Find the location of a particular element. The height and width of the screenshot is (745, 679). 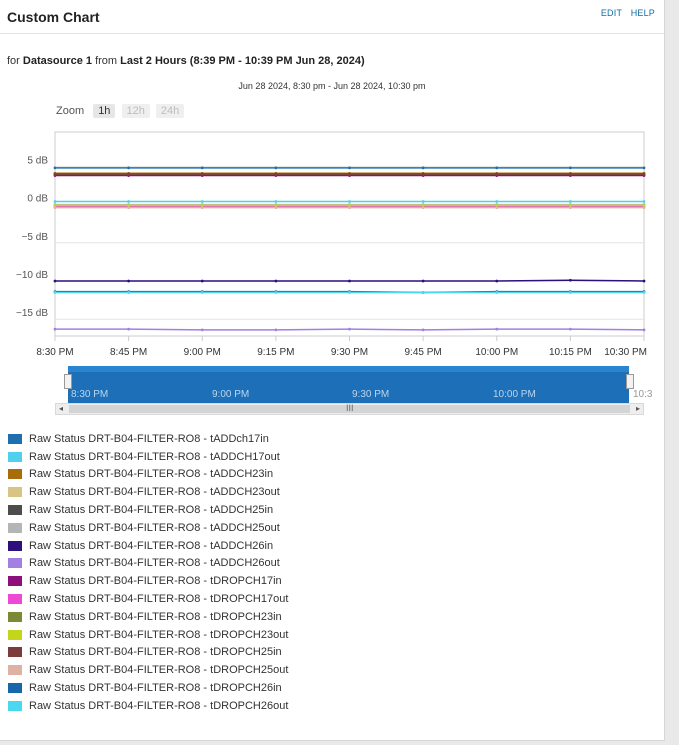

navigator-selection is located at coordinates (348, 384).